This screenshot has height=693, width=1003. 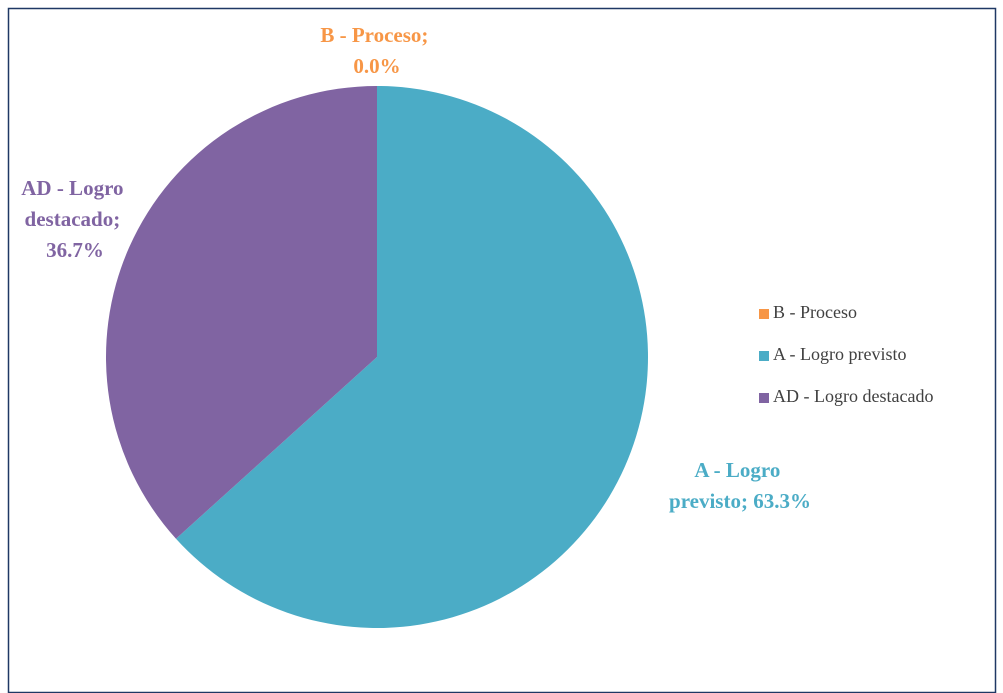 I want to click on legend-label: A - Logro previsto, so click(x=839, y=354).